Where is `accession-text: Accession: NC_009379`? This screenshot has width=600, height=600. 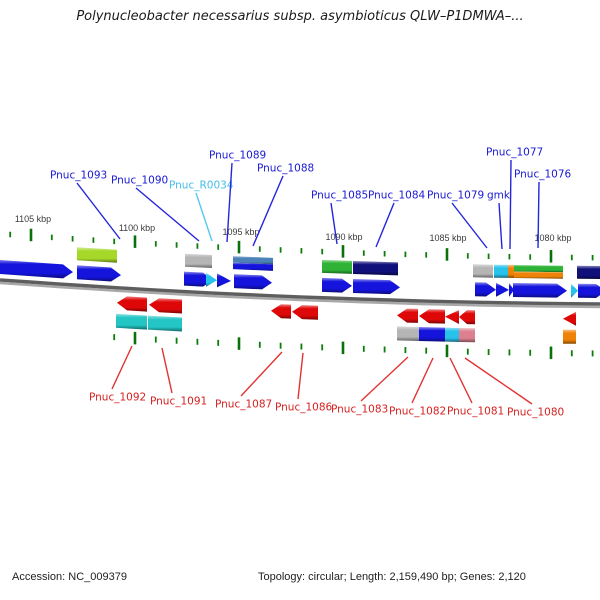 accession-text: Accession: NC_009379 is located at coordinates (69, 577).